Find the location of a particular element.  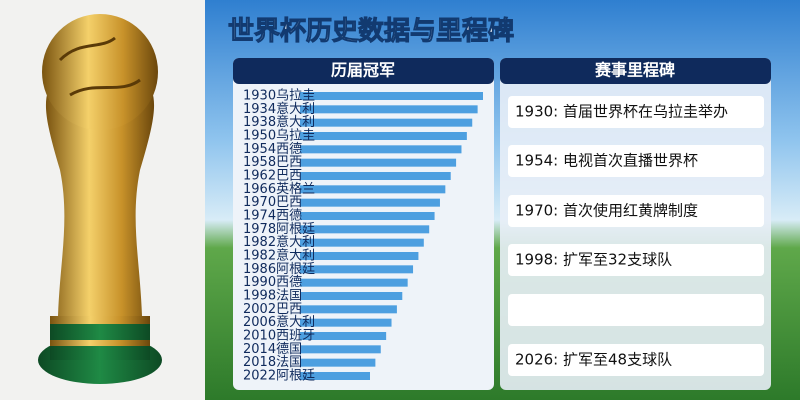

page-title: 世界杯历史数据与里程碑 is located at coordinates (371, 32).